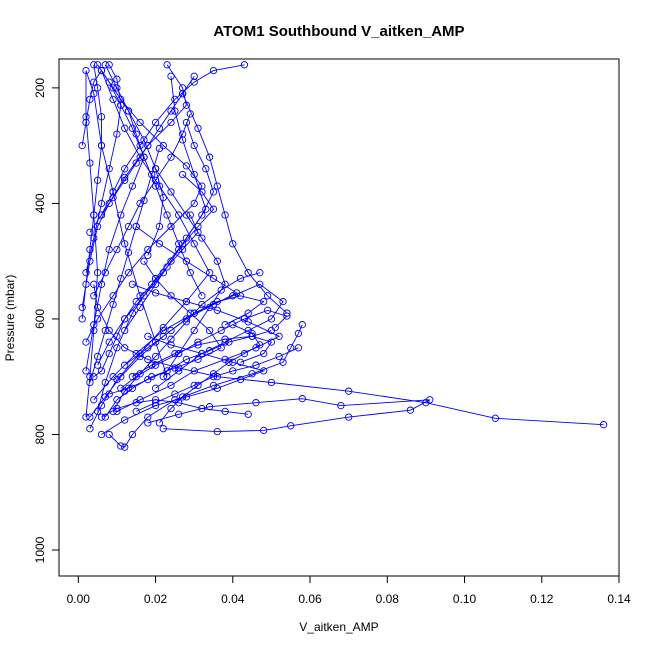 The image size is (650, 655). I want to click on y-tick-label: 400, so click(40, 203).